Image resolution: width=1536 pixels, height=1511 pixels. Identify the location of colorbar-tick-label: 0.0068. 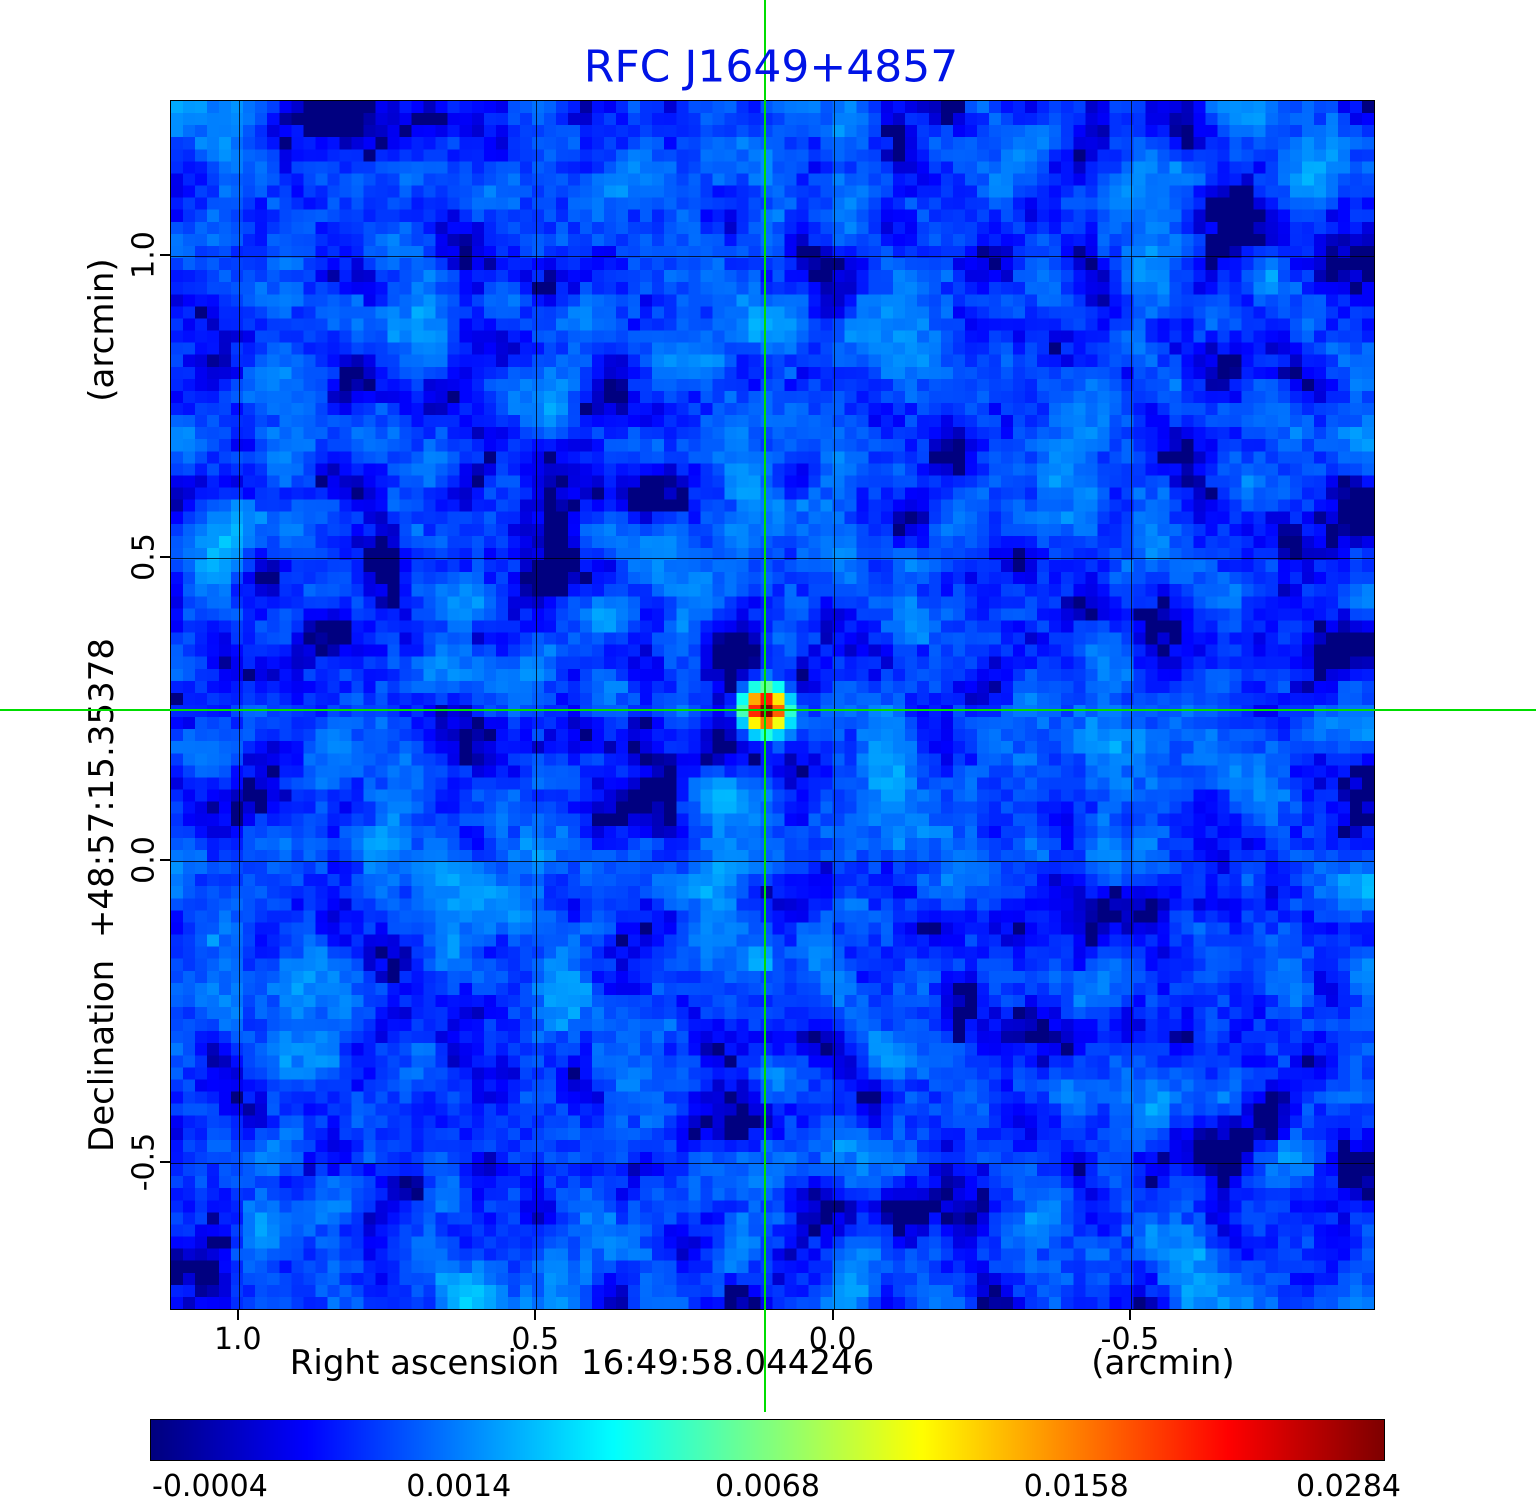
(767, 1486).